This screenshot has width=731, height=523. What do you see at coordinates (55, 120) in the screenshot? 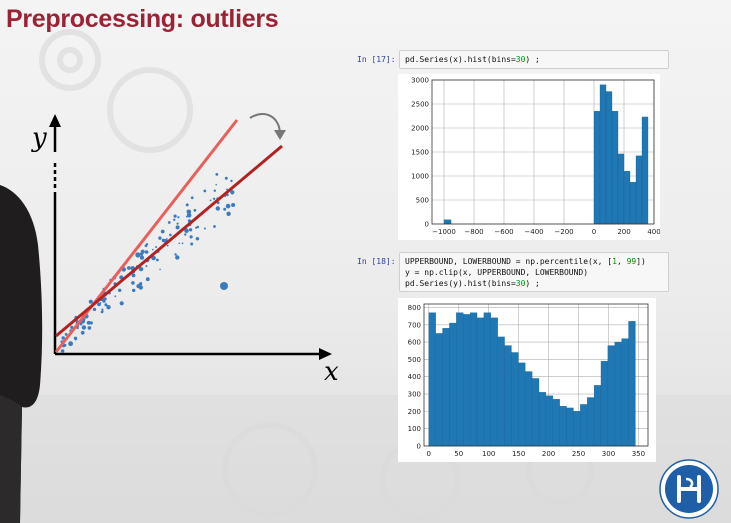
I see `y-axis-arrowhead` at bounding box center [55, 120].